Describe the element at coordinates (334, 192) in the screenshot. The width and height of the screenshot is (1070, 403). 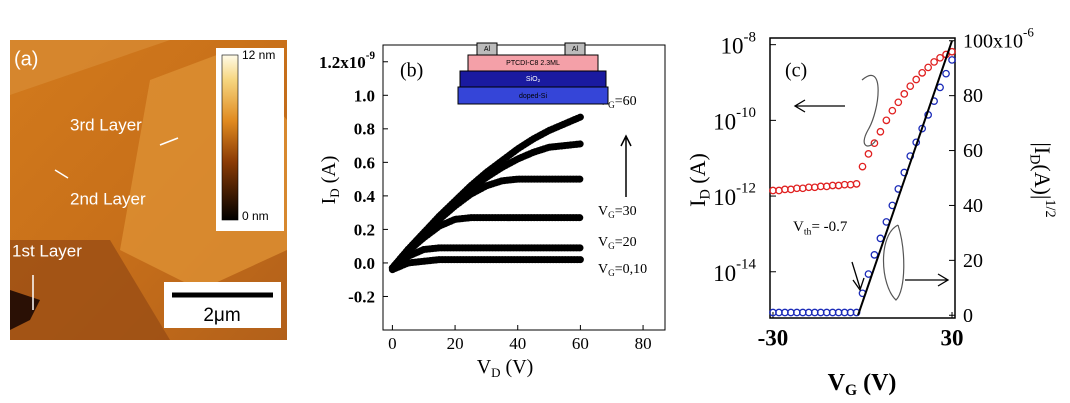
I see `y-axis-label-sub: D` at that location.